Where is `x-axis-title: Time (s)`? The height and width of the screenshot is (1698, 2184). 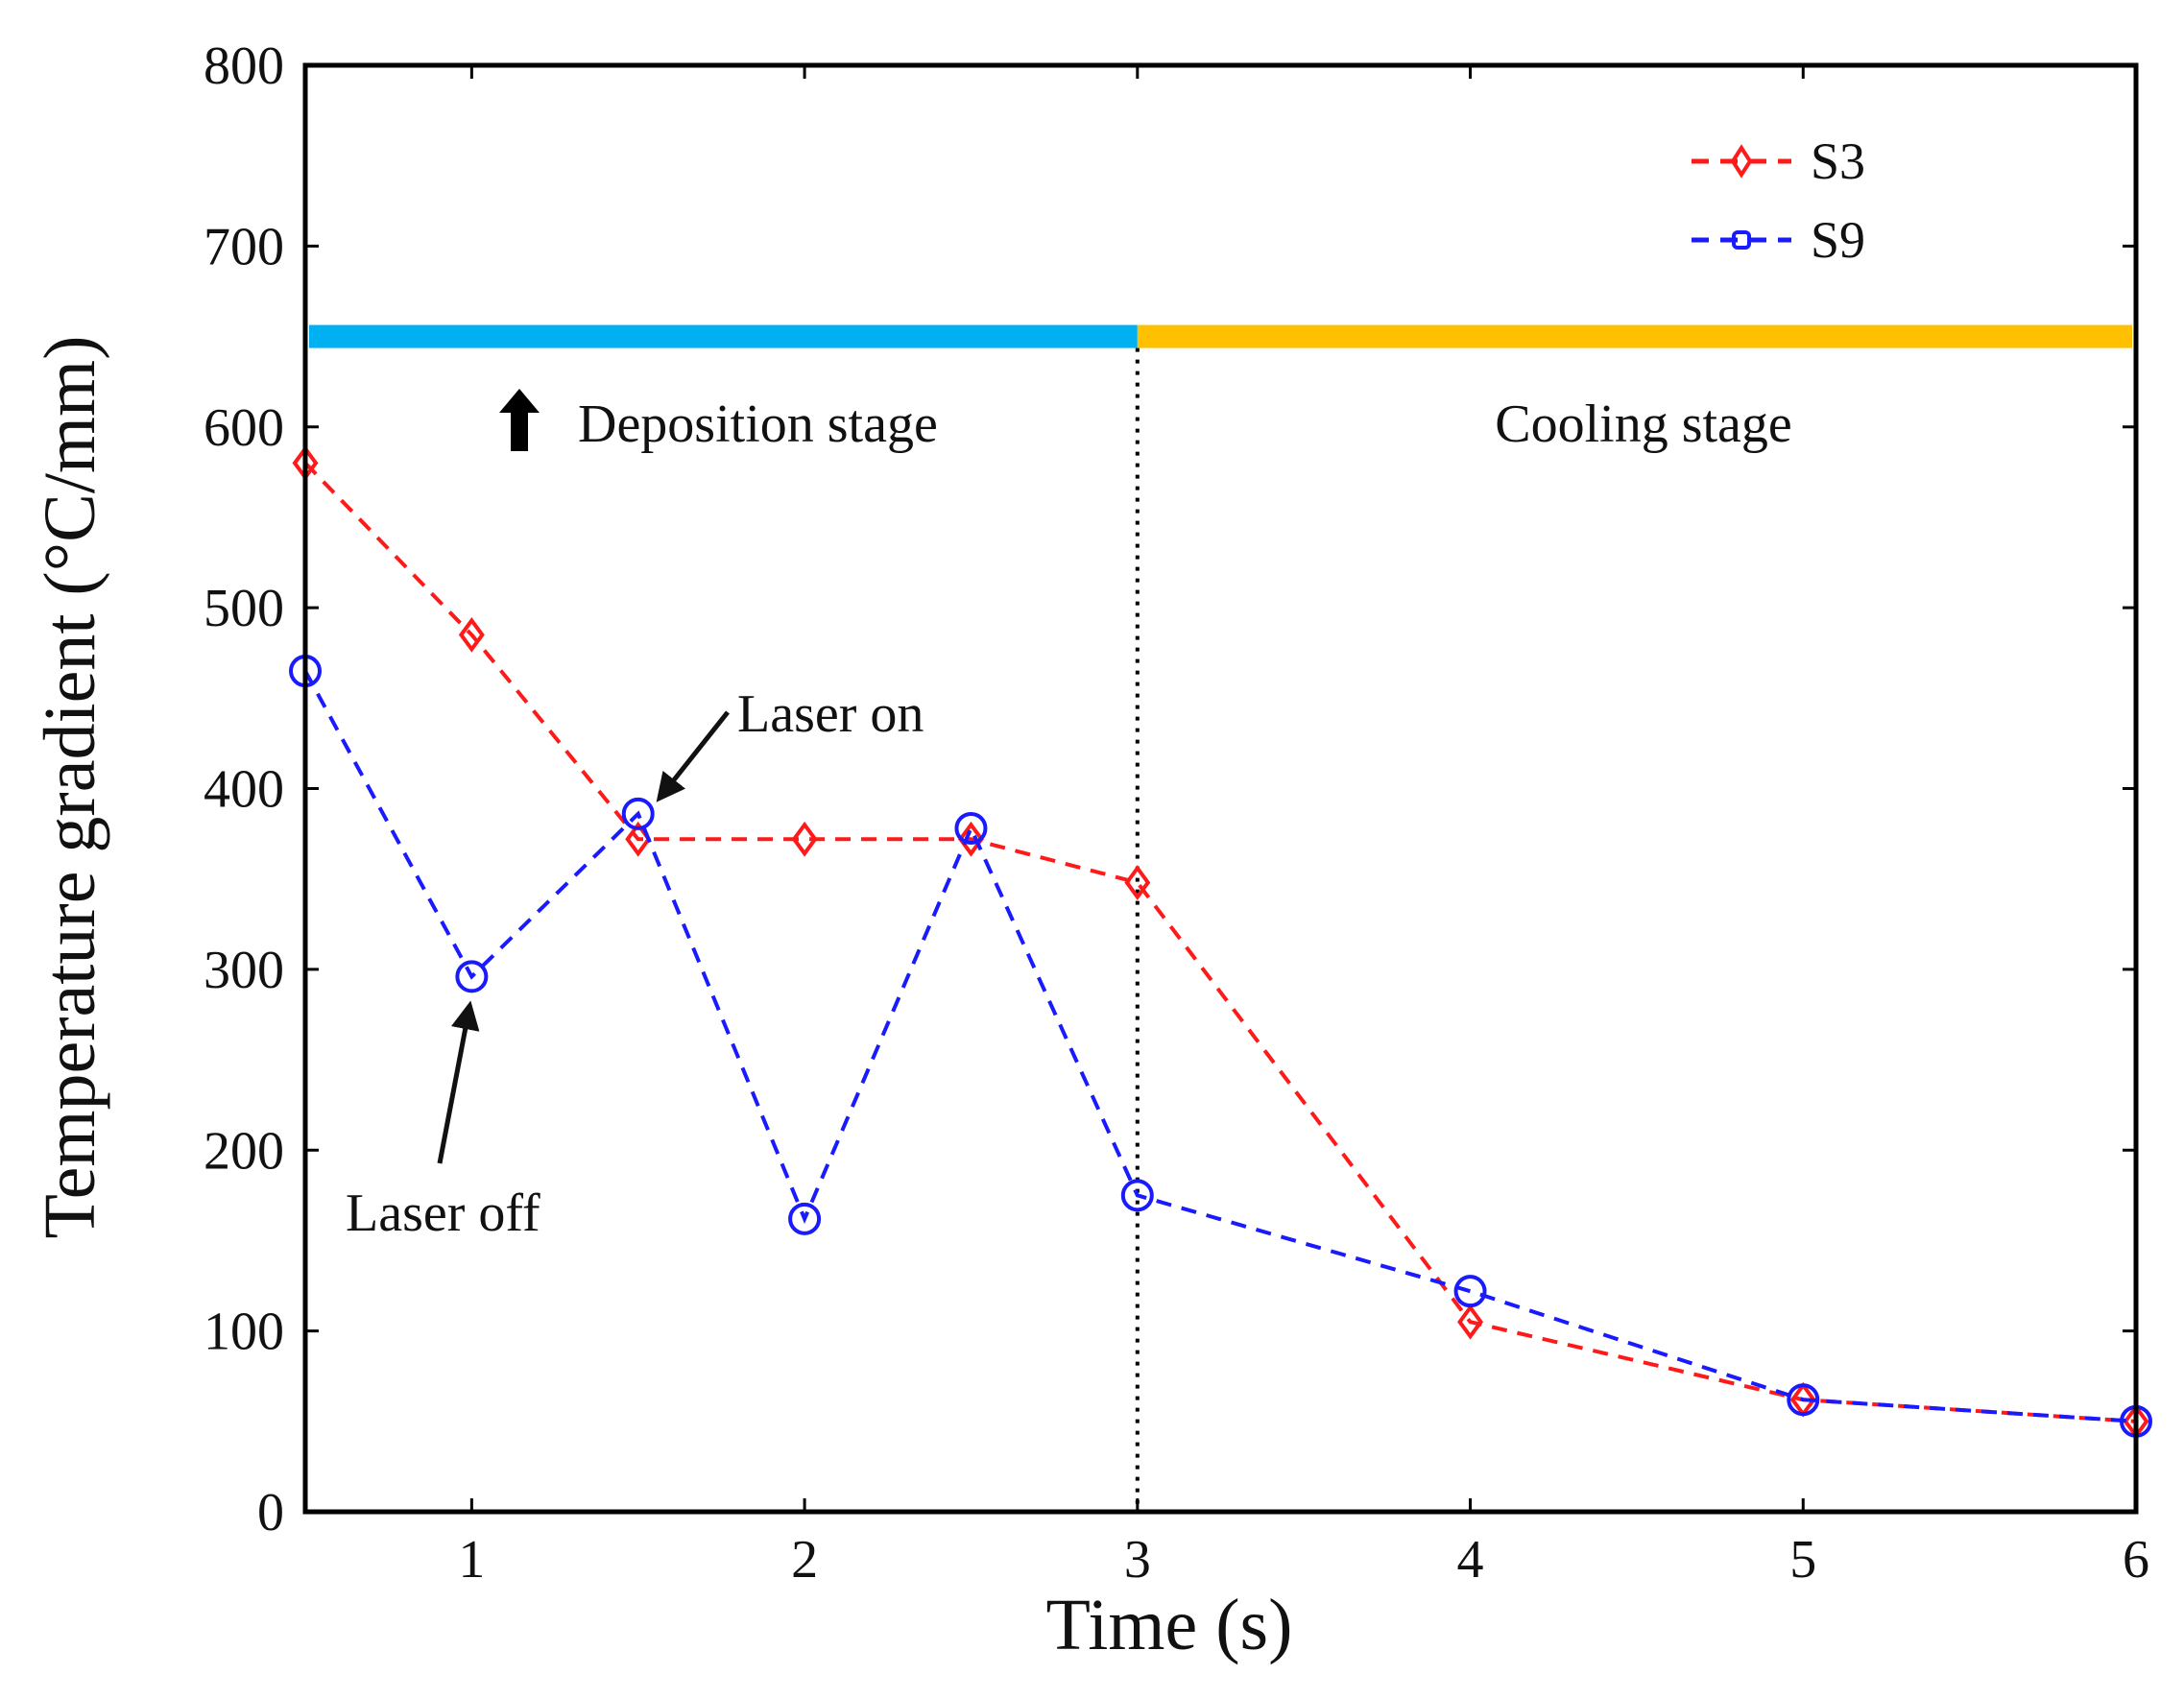
x-axis-title: Time (s) is located at coordinates (1169, 1625).